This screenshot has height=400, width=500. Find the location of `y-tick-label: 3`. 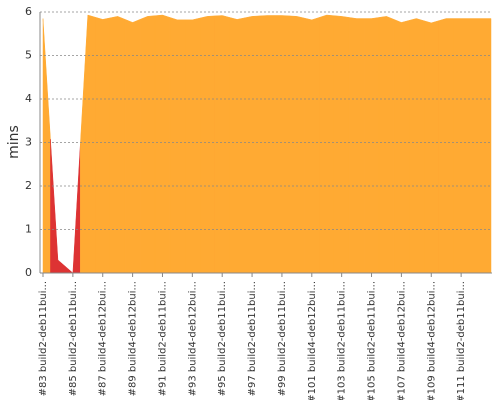

y-tick-label: 3 is located at coordinates (28, 142).